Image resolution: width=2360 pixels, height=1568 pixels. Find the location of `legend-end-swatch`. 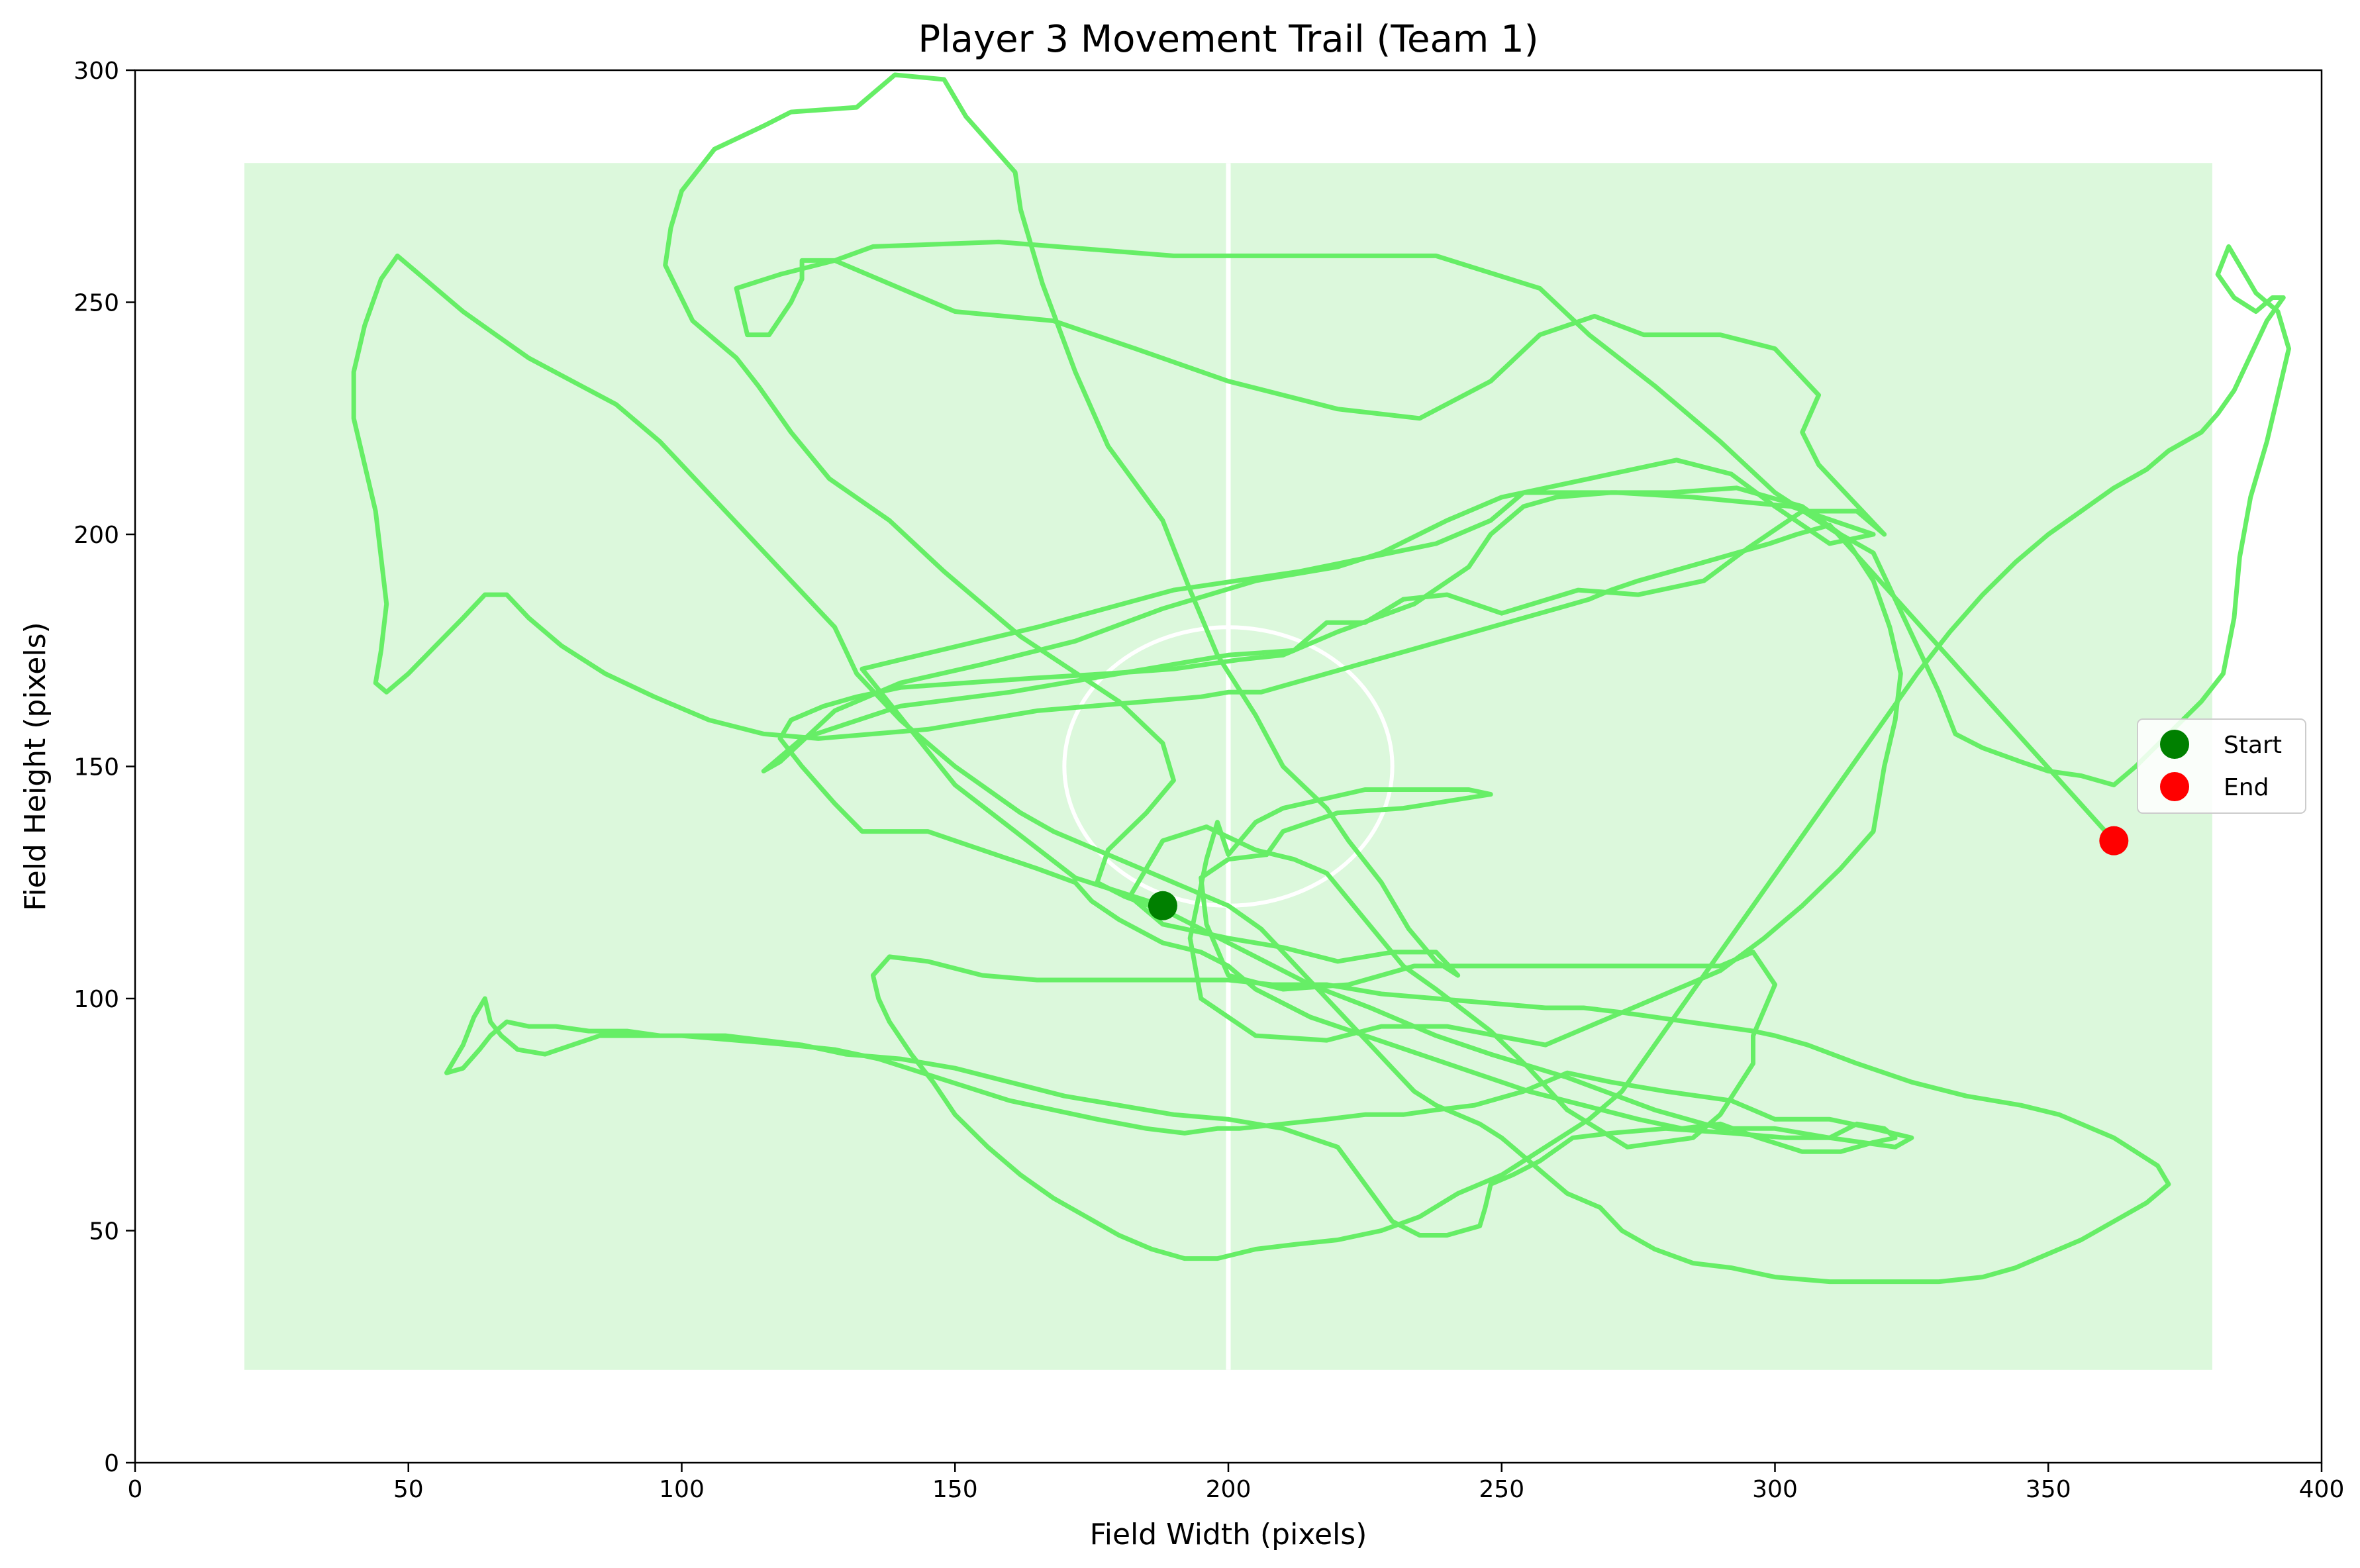

legend-end-swatch is located at coordinates (2174, 786).